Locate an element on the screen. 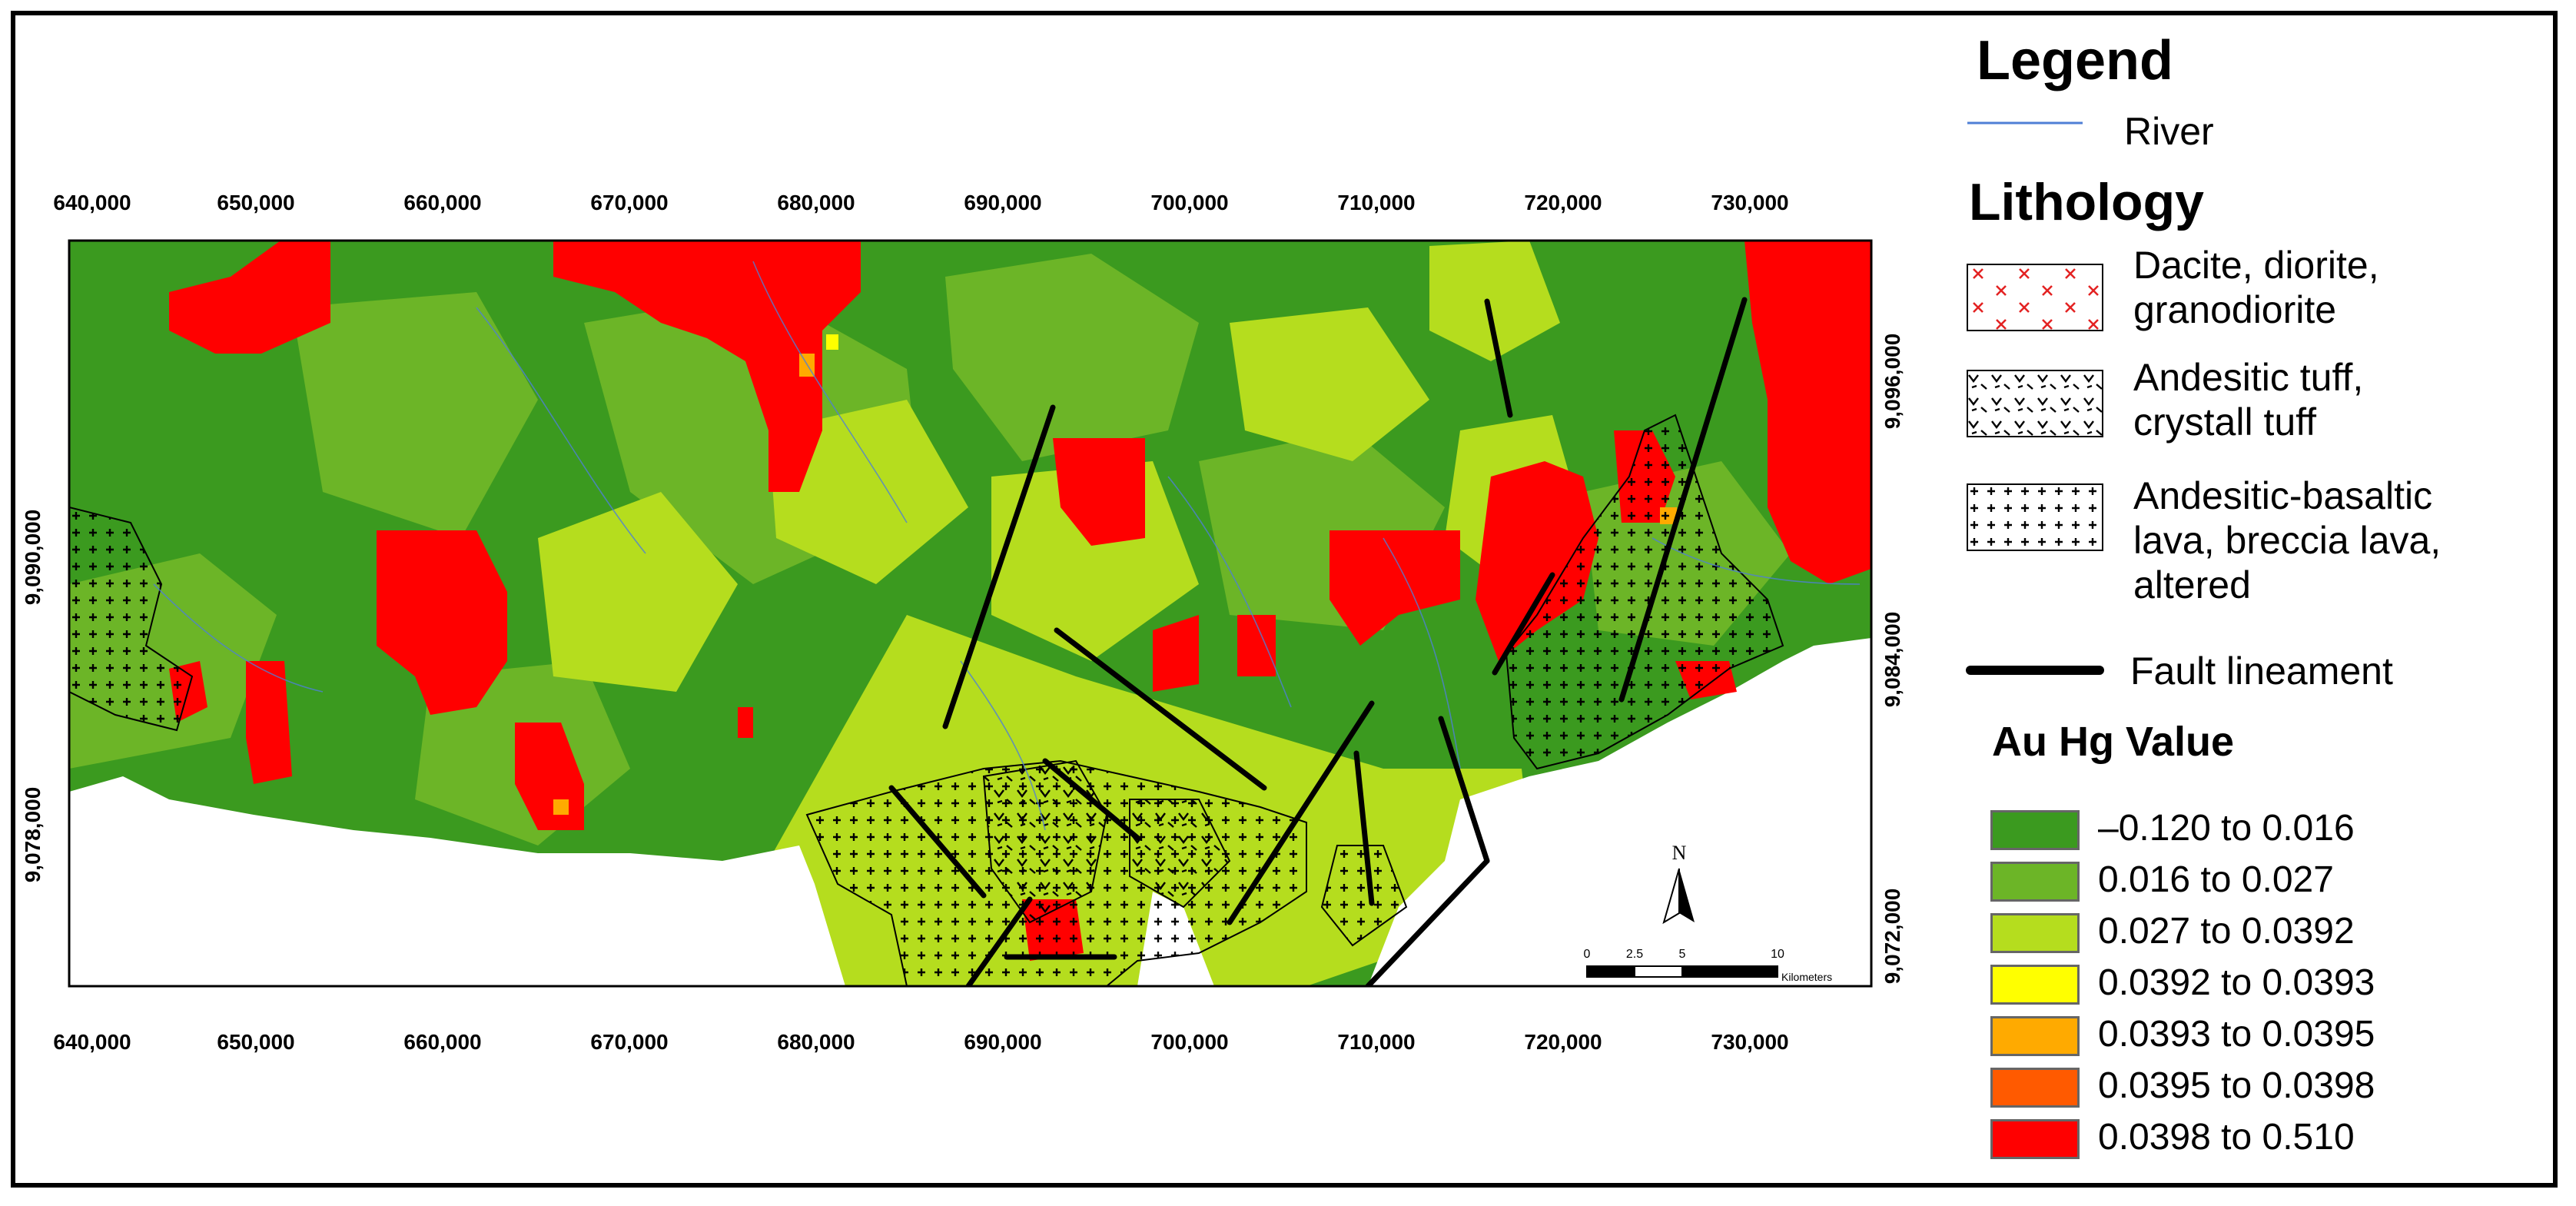 Image resolution: width=2576 pixels, height=1206 pixels. lithology-heading: Lithology is located at coordinates (2086, 202).